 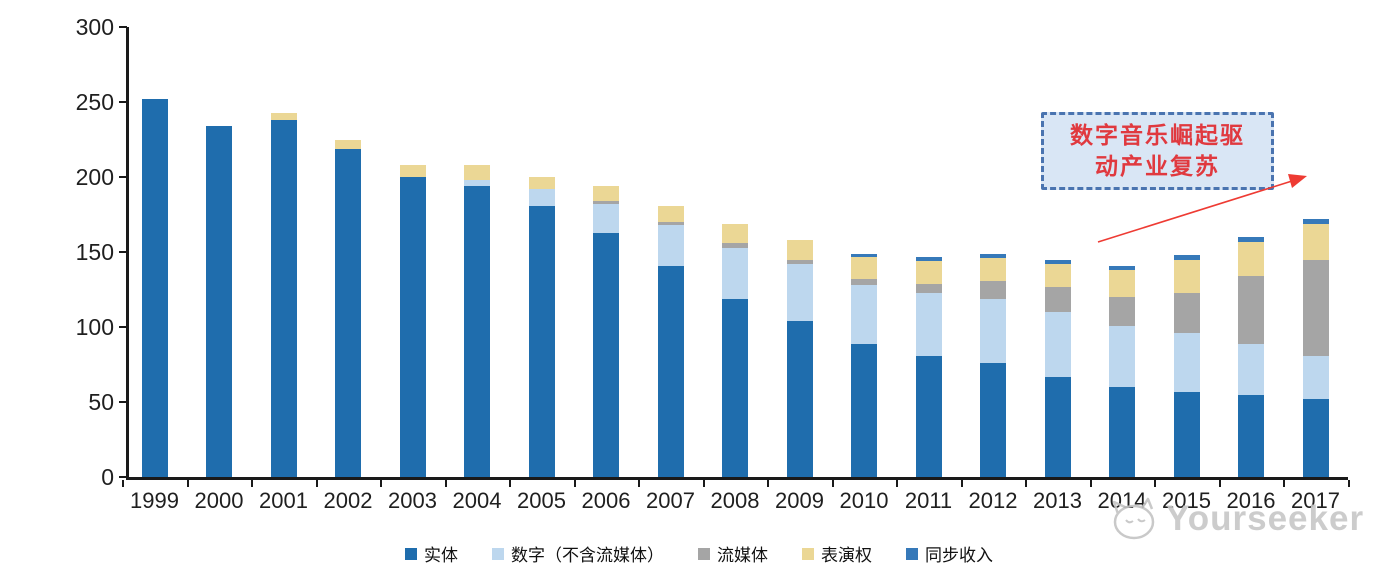 I want to click on x-axis-label: 2006, so click(x=606, y=500).